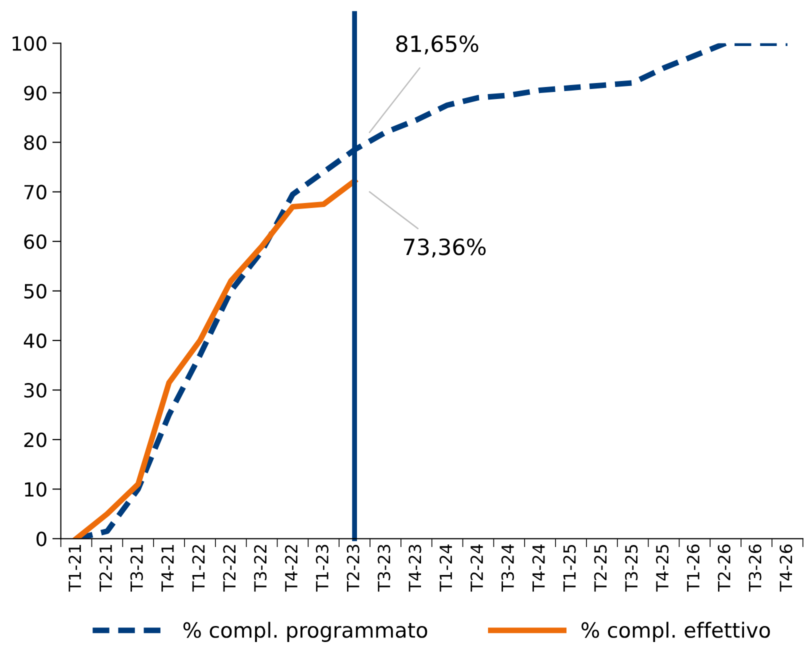  What do you see at coordinates (74, 568) in the screenshot?
I see `x-tick-label: T1-21` at bounding box center [74, 568].